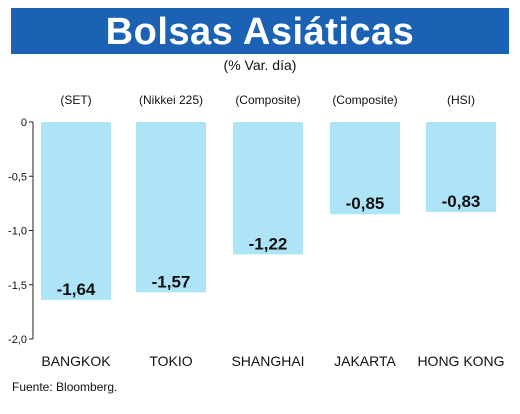 This screenshot has height=414, width=520. What do you see at coordinates (460, 361) in the screenshot?
I see `x-category-label: HONG KONG` at bounding box center [460, 361].